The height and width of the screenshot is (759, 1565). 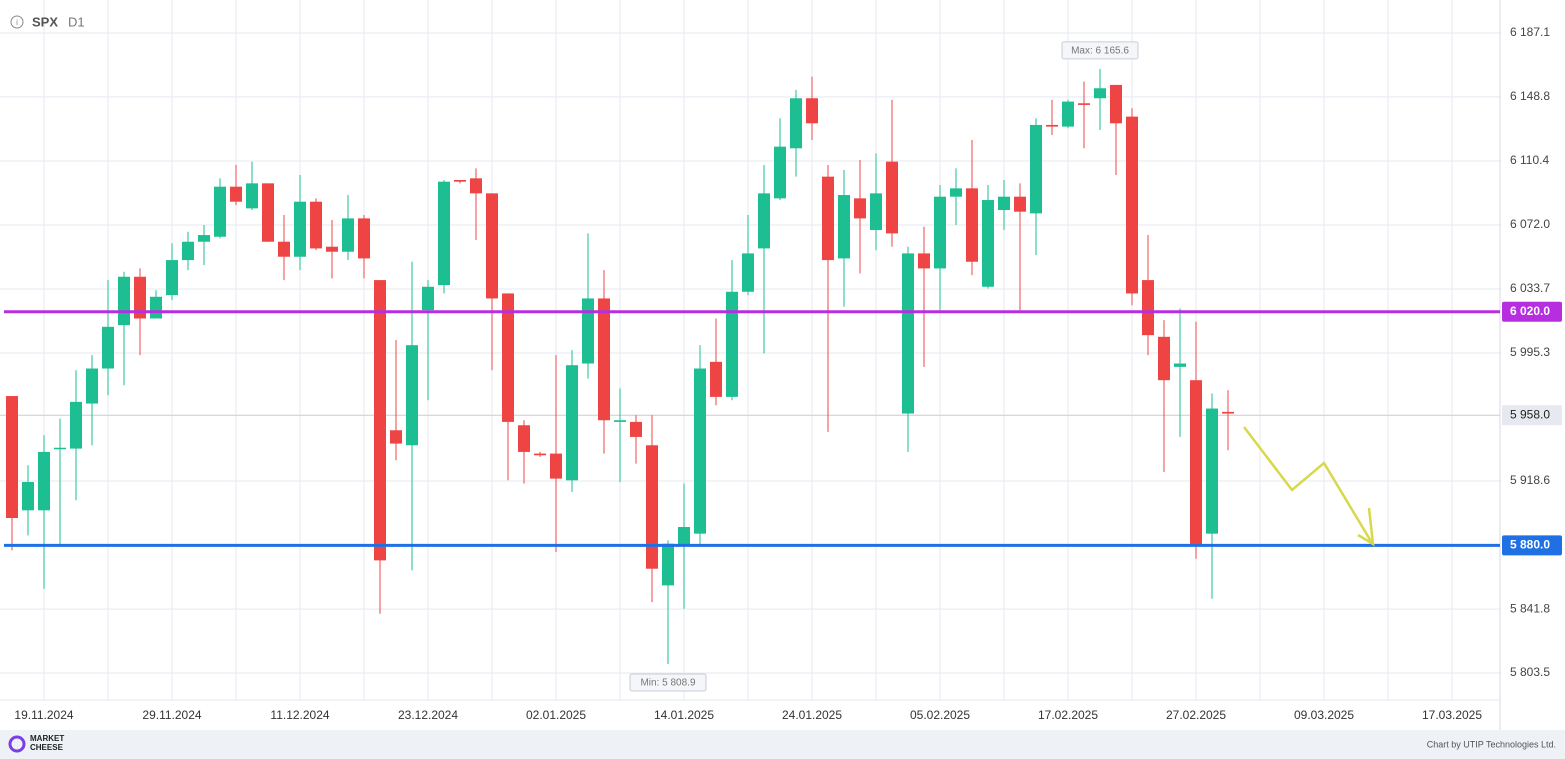 I want to click on min-box, so click(x=668, y=682).